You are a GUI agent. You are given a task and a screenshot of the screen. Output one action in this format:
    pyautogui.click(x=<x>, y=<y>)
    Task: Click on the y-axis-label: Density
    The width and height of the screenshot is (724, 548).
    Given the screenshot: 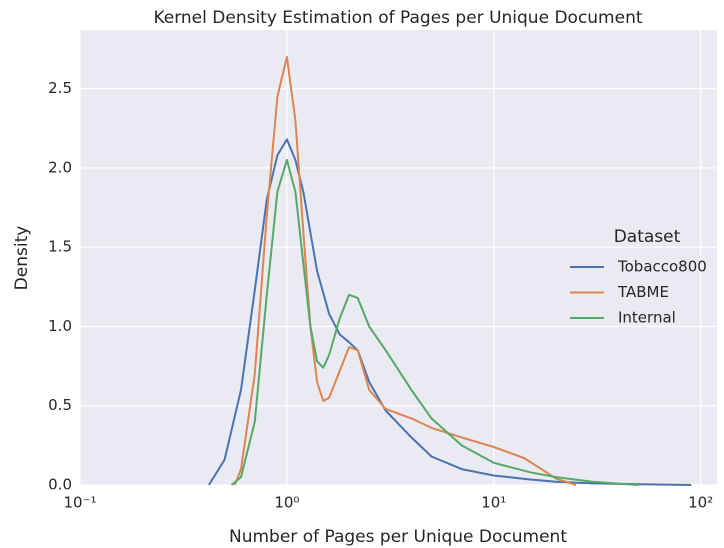 What is the action you would take?
    pyautogui.click(x=22, y=258)
    